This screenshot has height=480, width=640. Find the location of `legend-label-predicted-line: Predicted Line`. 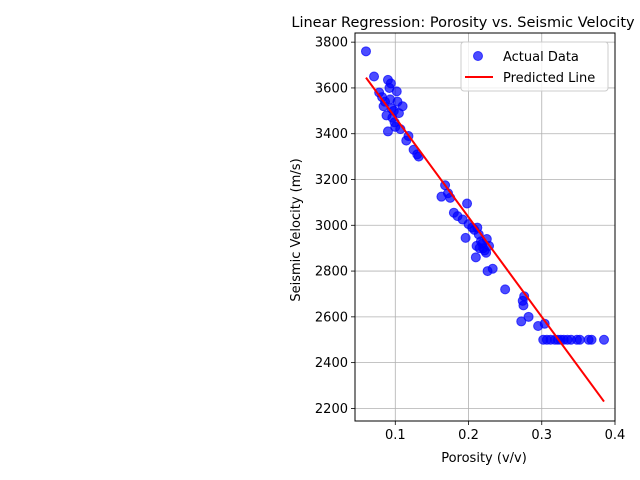

legend-label-predicted-line: Predicted Line is located at coordinates (549, 78).